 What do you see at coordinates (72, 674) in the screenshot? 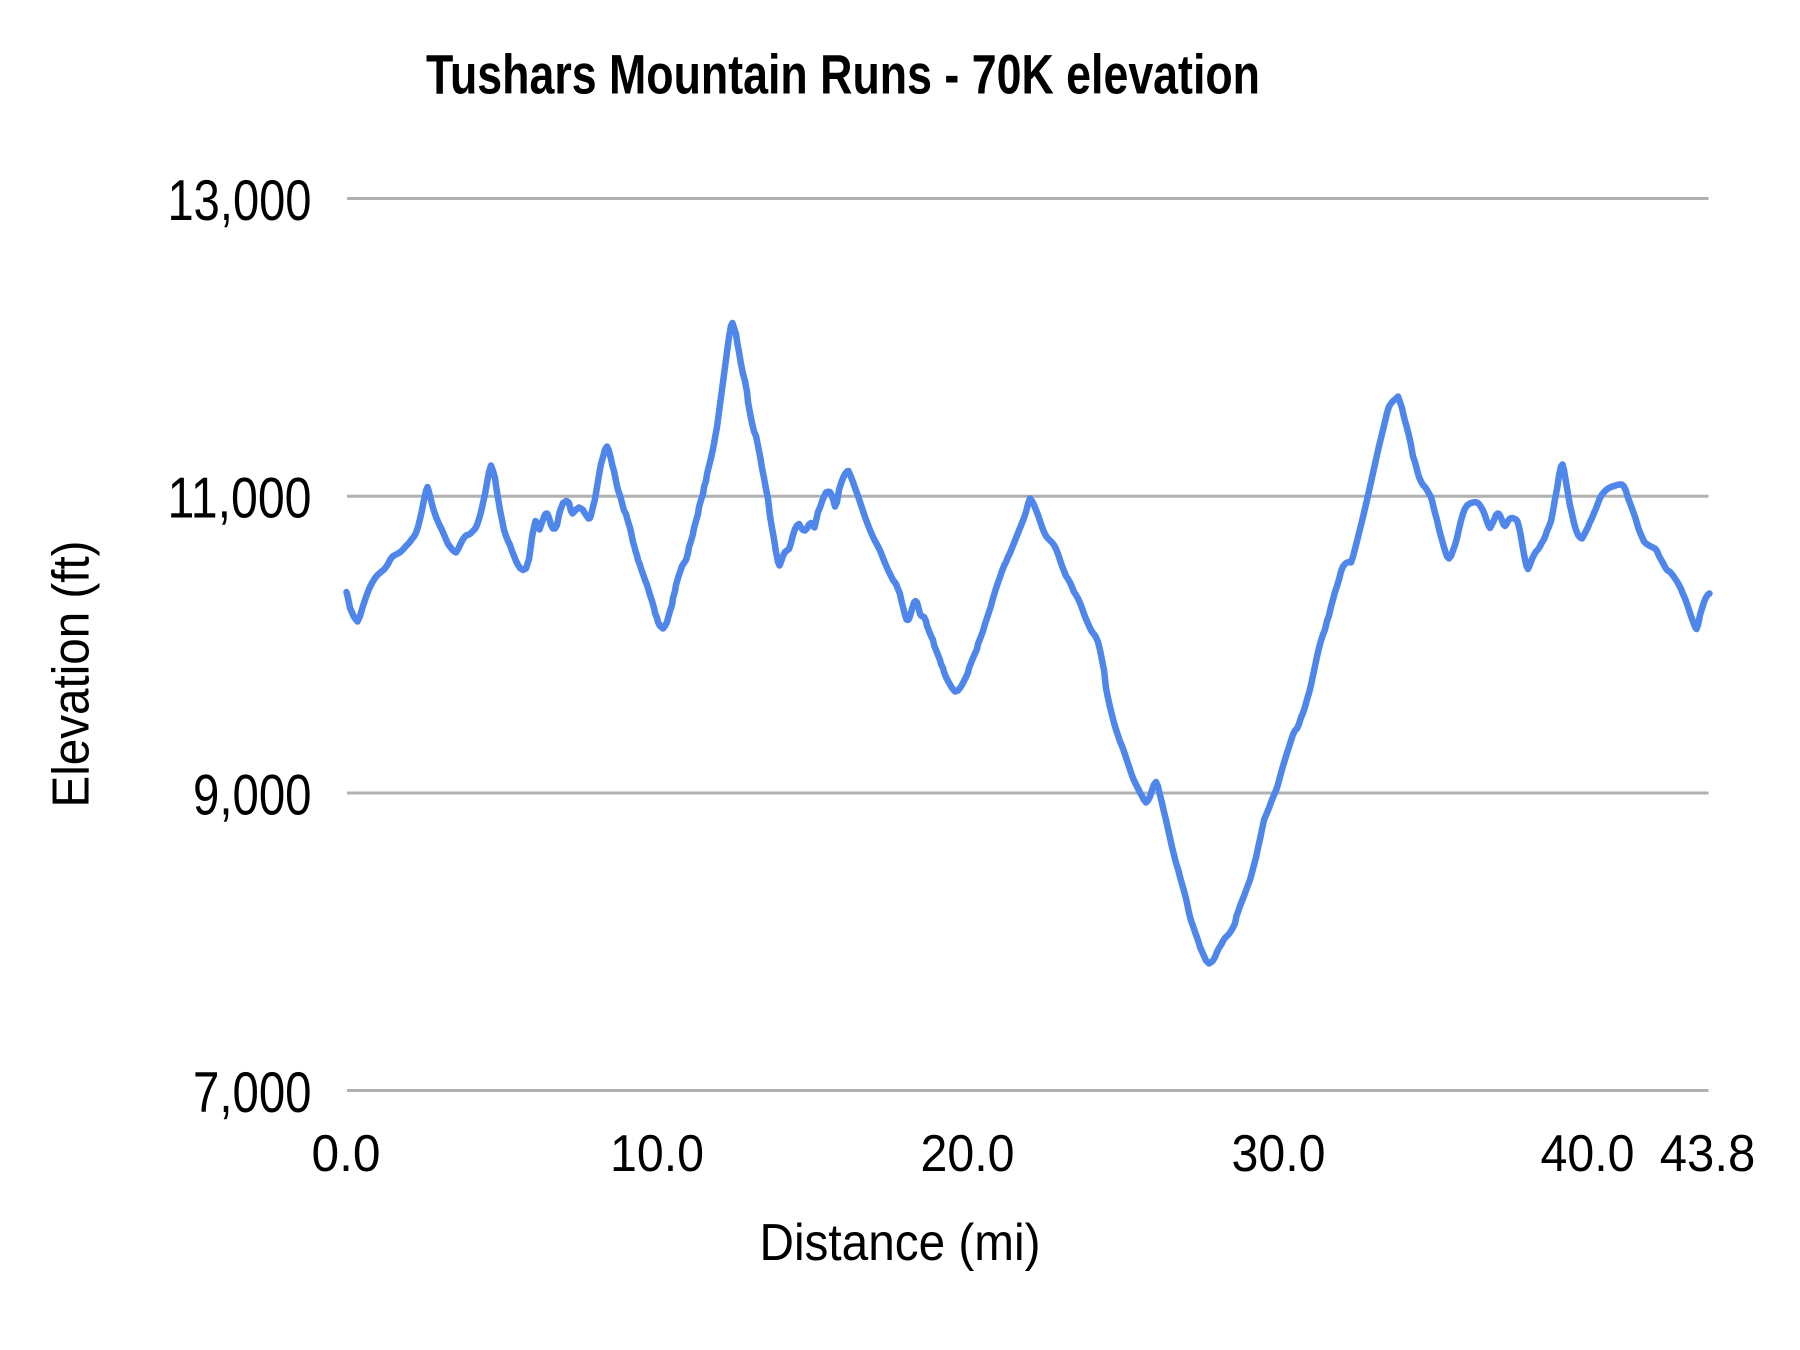
I see `svg-text: Elevation (ft)` at bounding box center [72, 674].